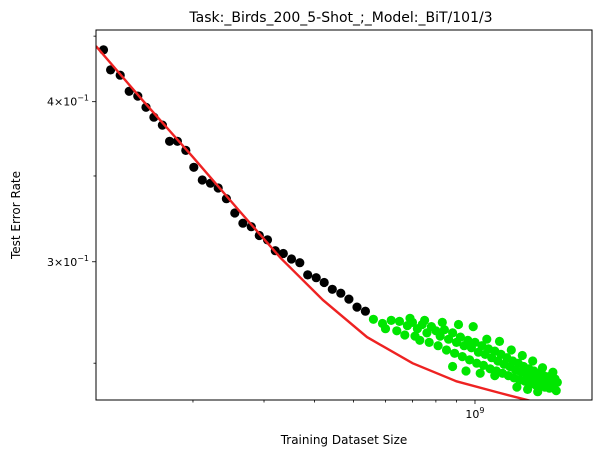 This screenshot has width=602, height=457. Describe the element at coordinates (344, 440) in the screenshot. I see `x-axis-label: Training Dataset Size` at that location.